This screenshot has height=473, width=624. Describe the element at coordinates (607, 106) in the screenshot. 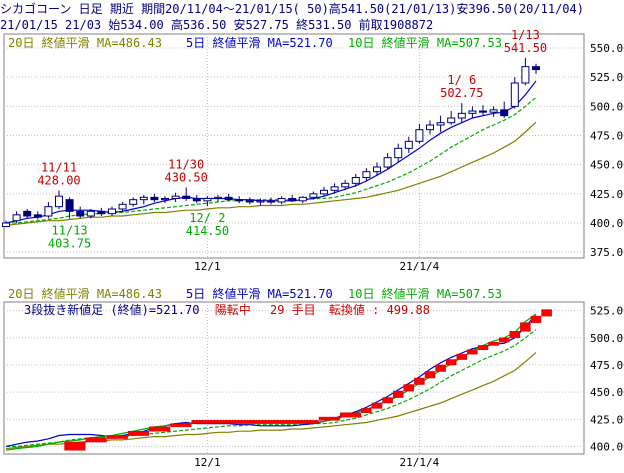

I see `upper-y-tick-500: 500.00` at that location.